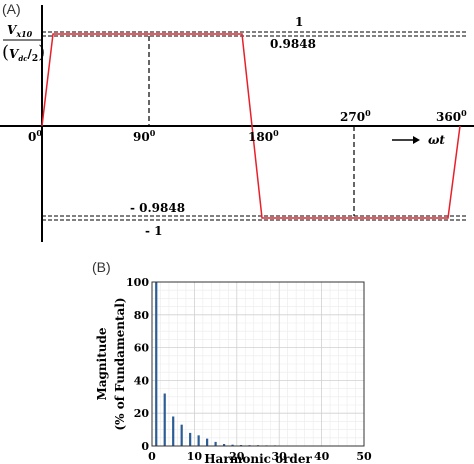 This screenshot has height=464, width=474. I want to click on bar-h5, so click(173, 431).